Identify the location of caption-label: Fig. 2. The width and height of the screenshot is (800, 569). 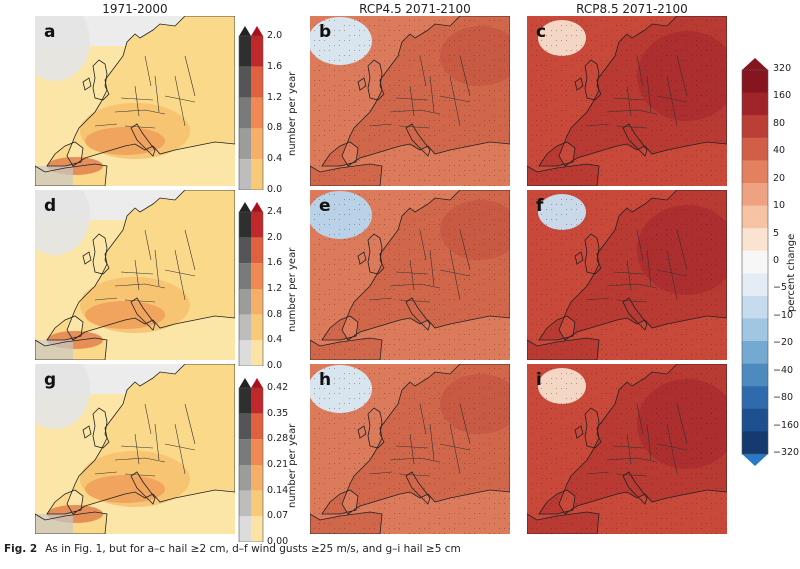
(21, 549).